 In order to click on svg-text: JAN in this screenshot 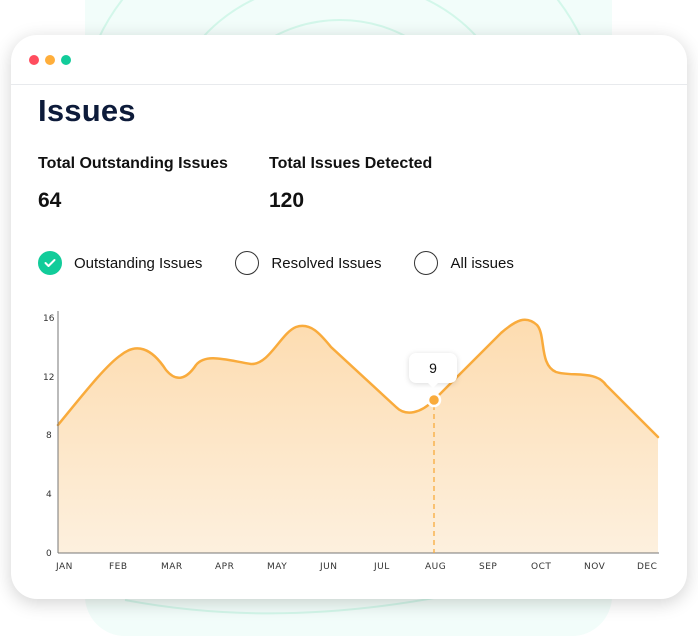, I will do `click(64, 567)`.